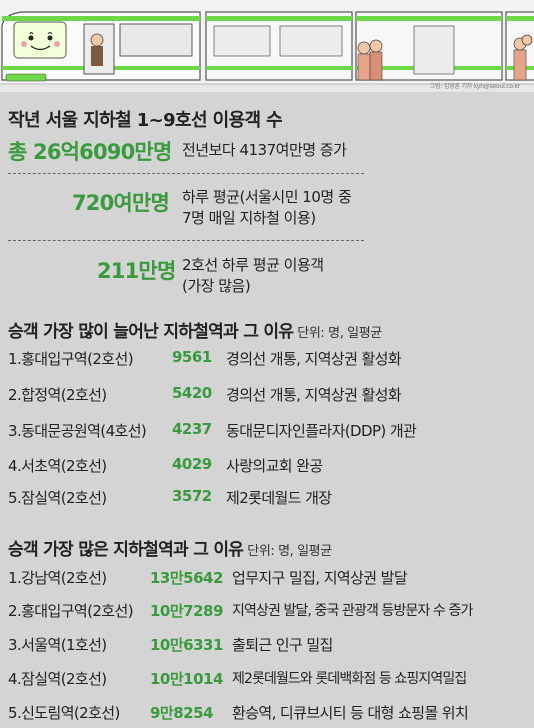 This screenshot has width=534, height=728. I want to click on table-row: 1.강남역(2호선) 13만5642 업무지구 밀집, 지역상권 발달, so click(267, 579).